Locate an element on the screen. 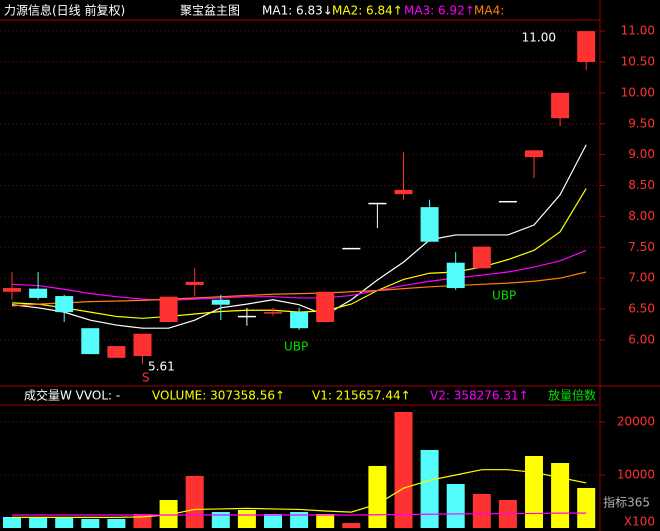 The height and width of the screenshot is (531, 660). annotation: 5.61 is located at coordinates (161, 367).